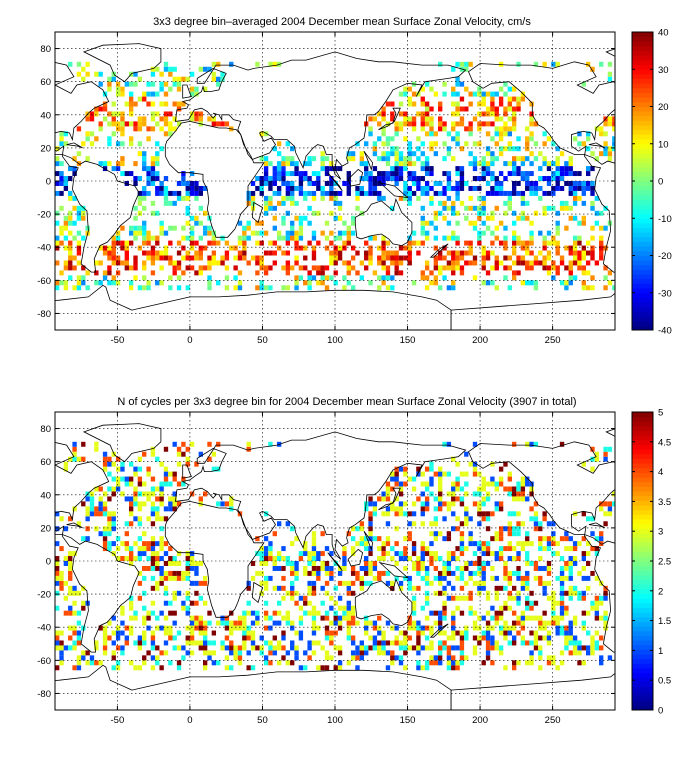 This screenshot has height=760, width=696. What do you see at coordinates (665, 331) in the screenshot?
I see `colorbar-tick-label: -40` at bounding box center [665, 331].